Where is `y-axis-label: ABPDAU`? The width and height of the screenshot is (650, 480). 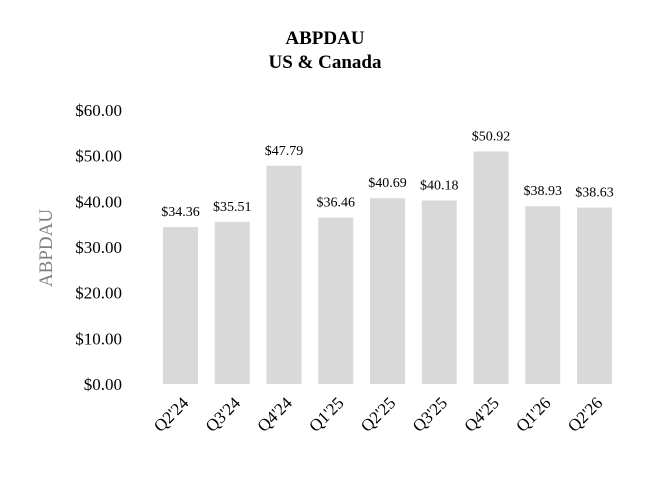
y-axis-label: ABPDAU is located at coordinates (46, 248).